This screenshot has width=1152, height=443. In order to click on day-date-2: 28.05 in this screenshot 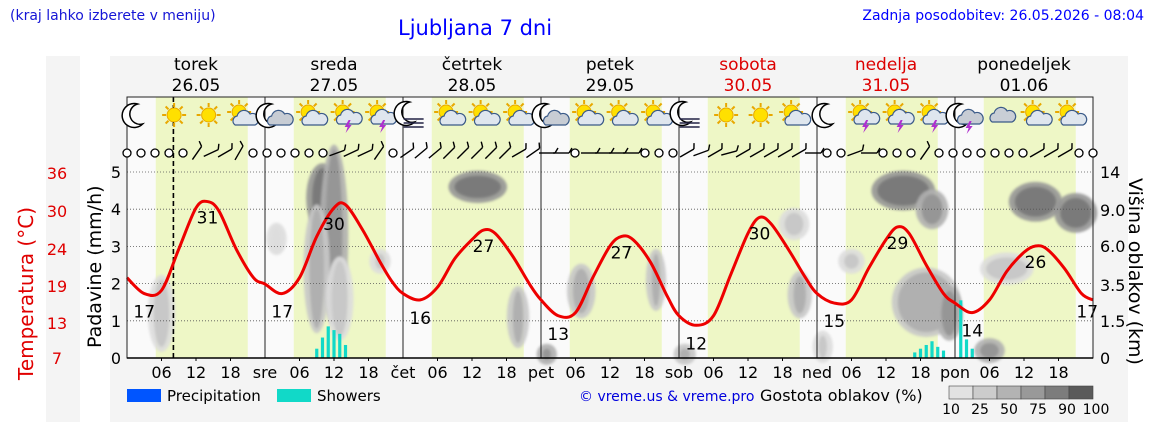, I will do `click(472, 86)`.